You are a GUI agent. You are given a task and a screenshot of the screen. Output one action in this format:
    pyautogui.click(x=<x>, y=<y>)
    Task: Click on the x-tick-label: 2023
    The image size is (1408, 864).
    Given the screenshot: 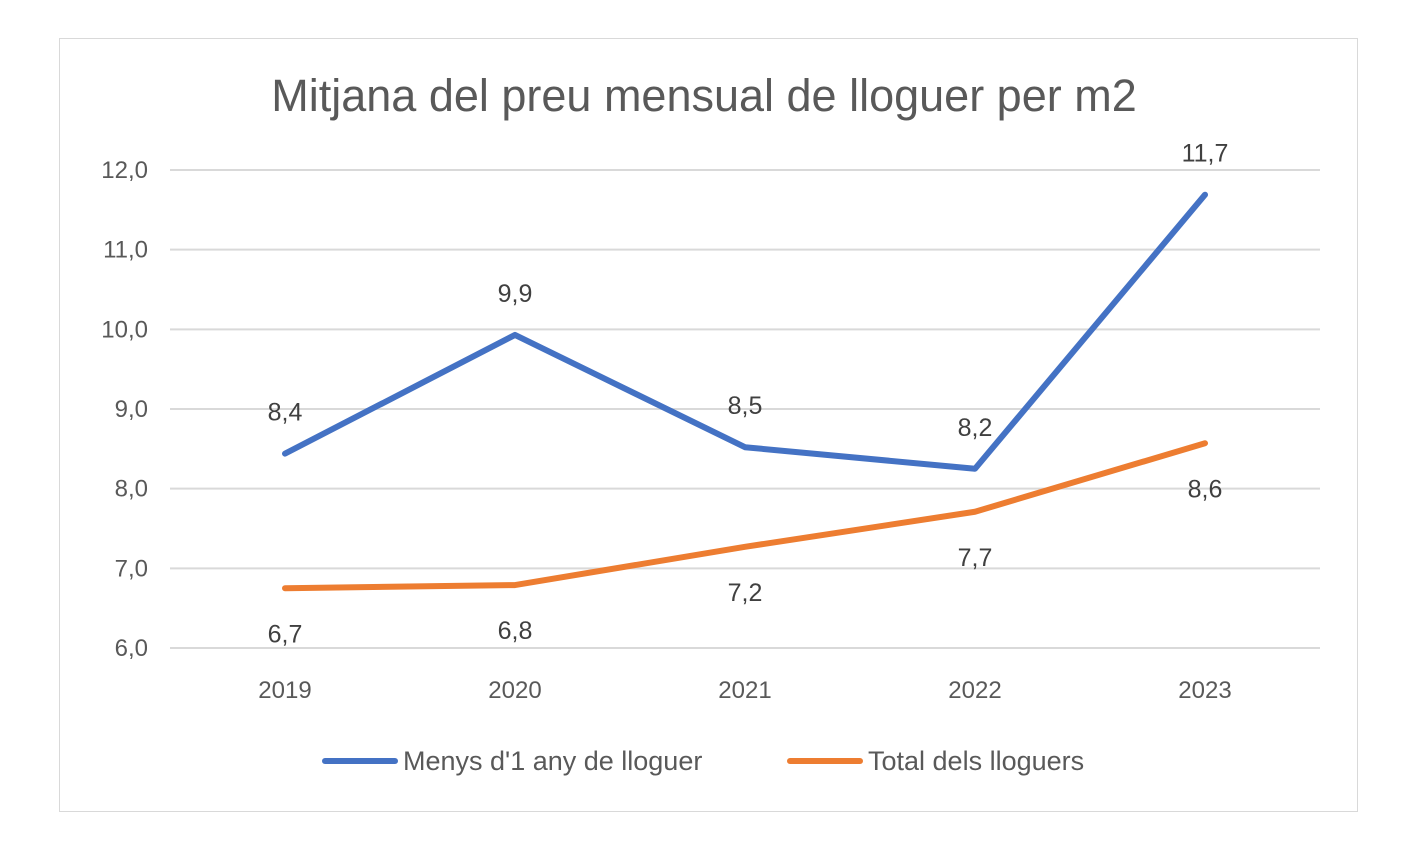 What is the action you would take?
    pyautogui.click(x=1204, y=690)
    